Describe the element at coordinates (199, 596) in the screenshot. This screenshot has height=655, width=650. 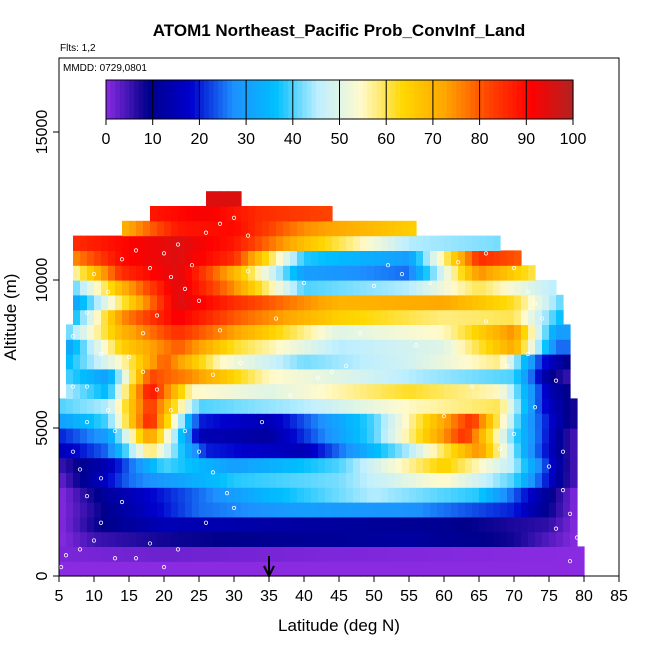
I see `x-tick-label: 25` at that location.